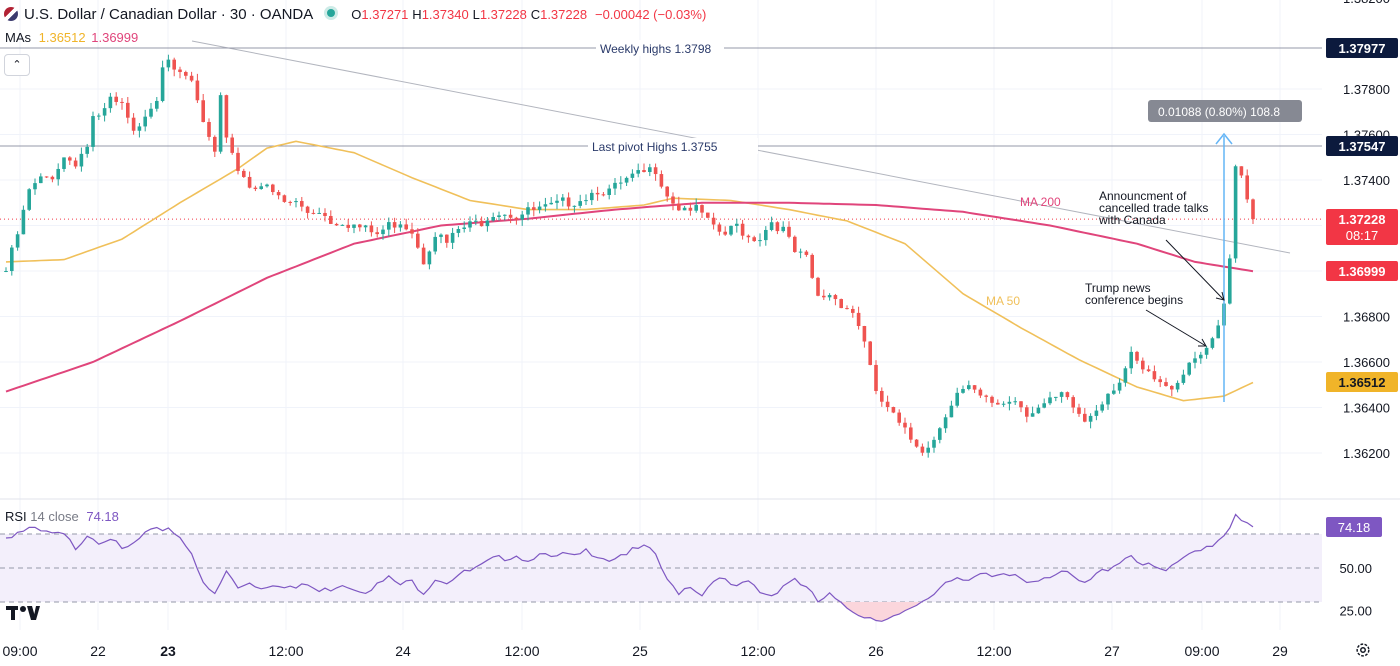 The width and height of the screenshot is (1400, 666). I want to click on price-tick-label: 1.36600, so click(1366, 362).